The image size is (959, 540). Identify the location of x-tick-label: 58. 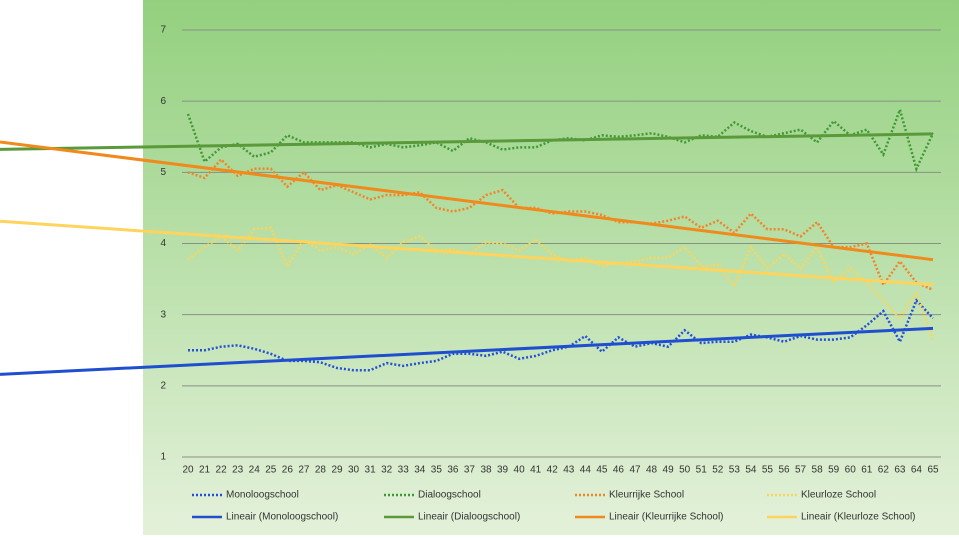
(818, 470).